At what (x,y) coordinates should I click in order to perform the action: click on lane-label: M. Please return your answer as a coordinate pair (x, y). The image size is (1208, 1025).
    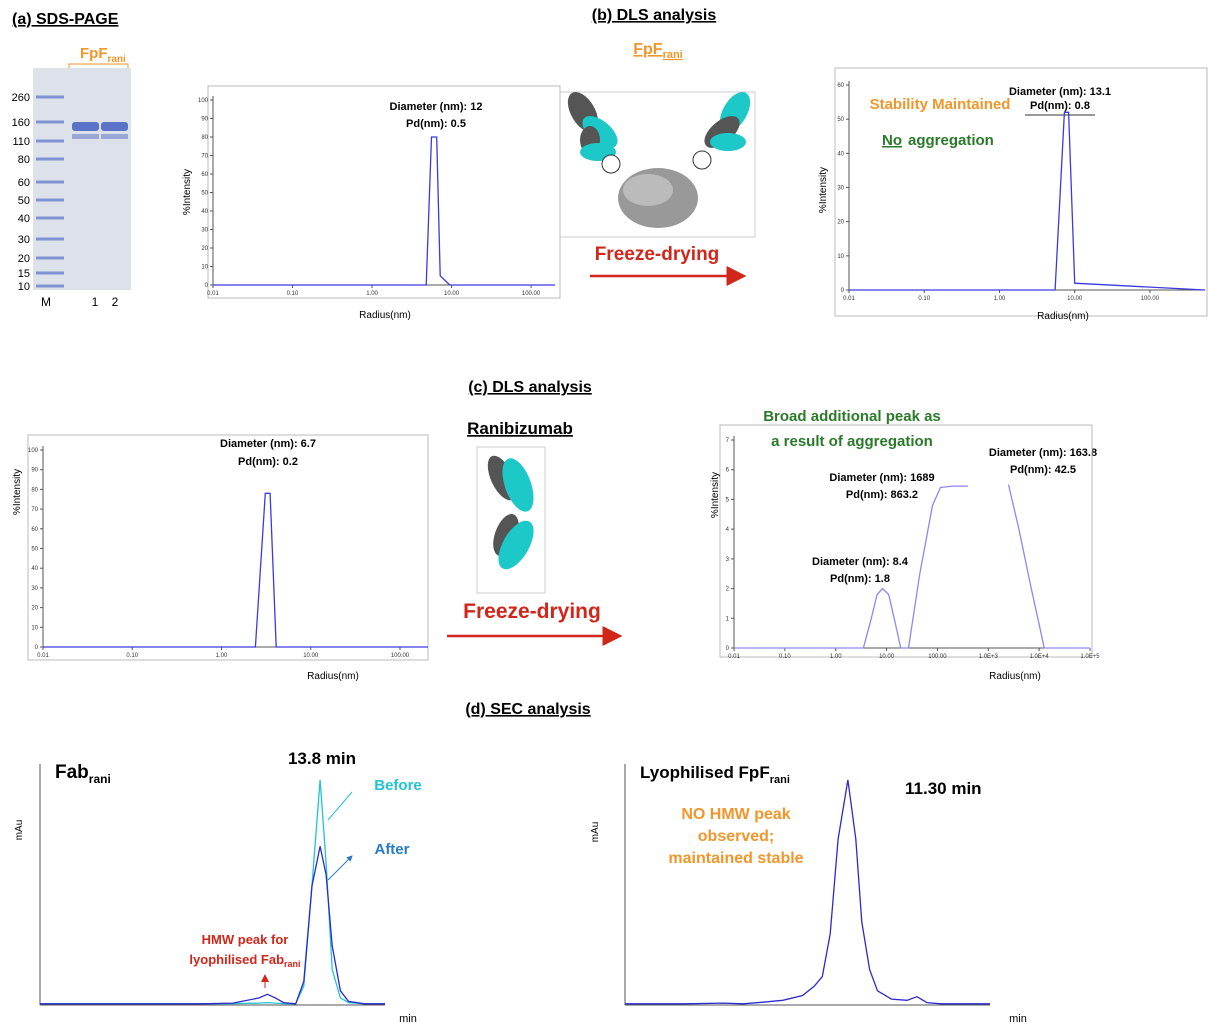
    Looking at the image, I should click on (46, 302).